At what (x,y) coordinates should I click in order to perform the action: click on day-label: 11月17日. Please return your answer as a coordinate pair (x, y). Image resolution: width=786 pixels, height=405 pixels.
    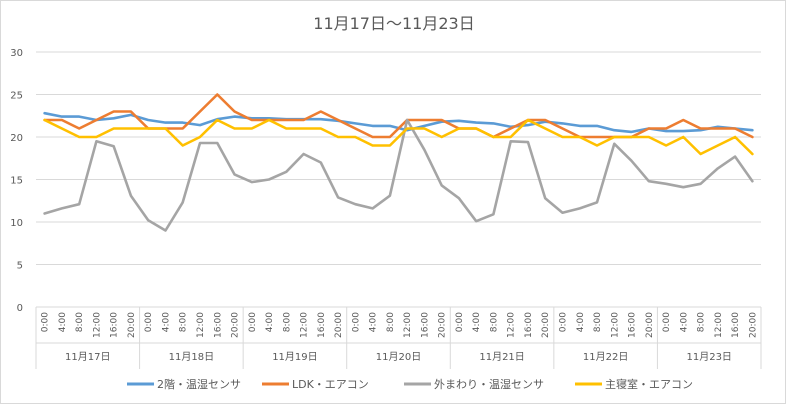
    Looking at the image, I should click on (87, 357).